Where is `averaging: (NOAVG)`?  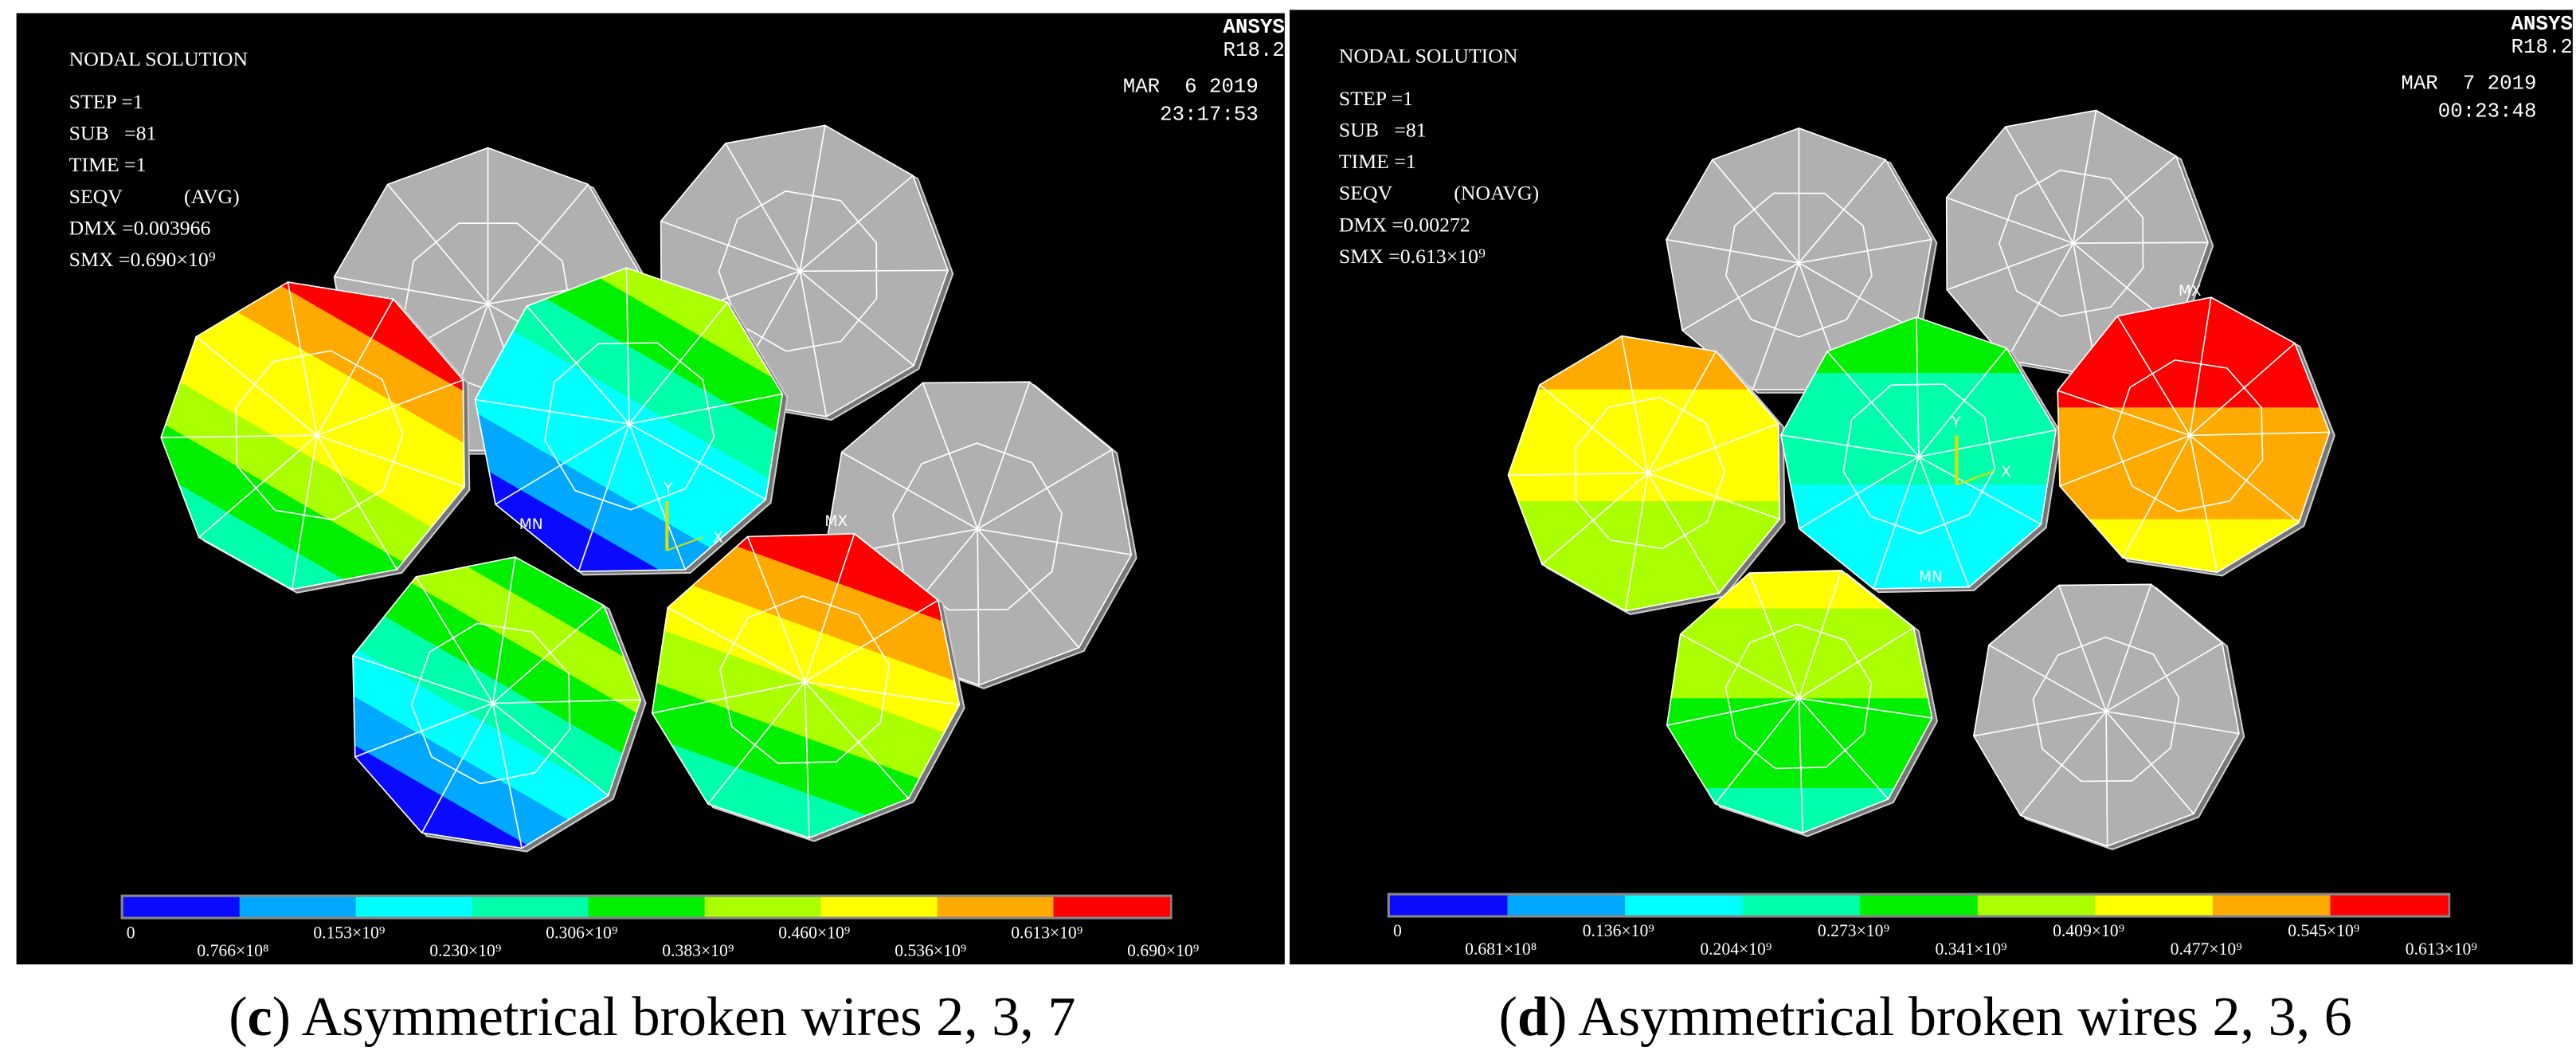 averaging: (NOAVG) is located at coordinates (1496, 193).